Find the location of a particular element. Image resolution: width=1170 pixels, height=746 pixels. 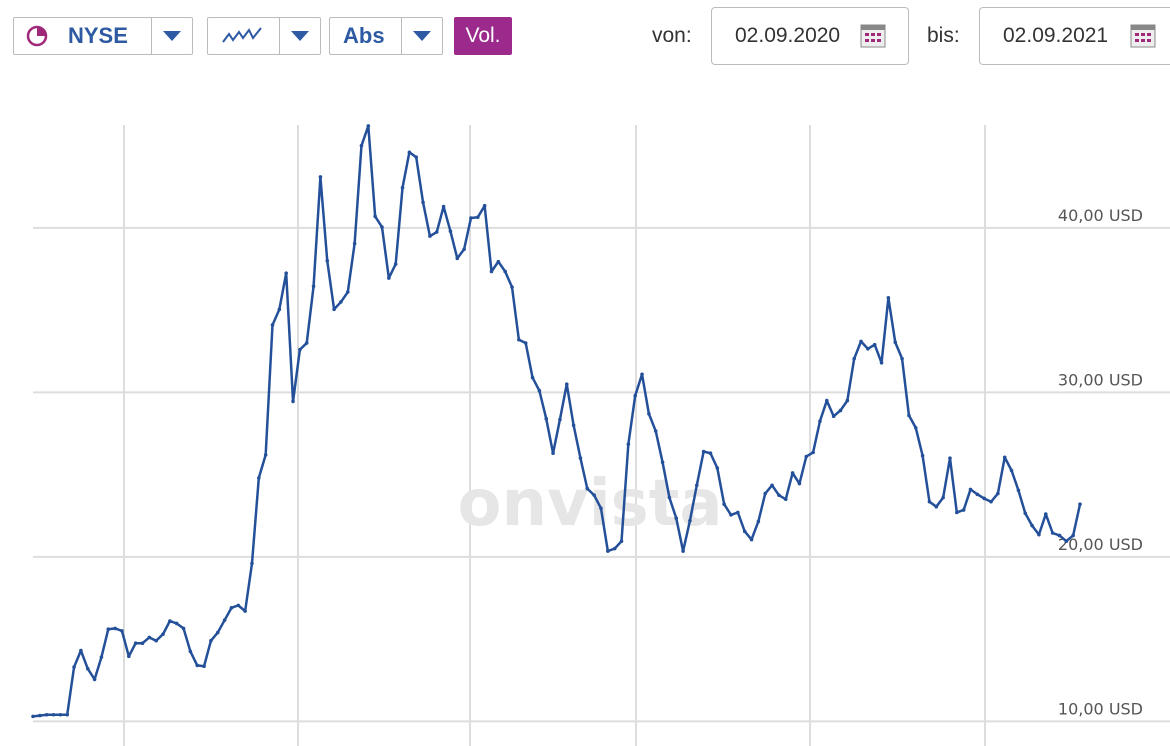

from-label: von: is located at coordinates (672, 35).